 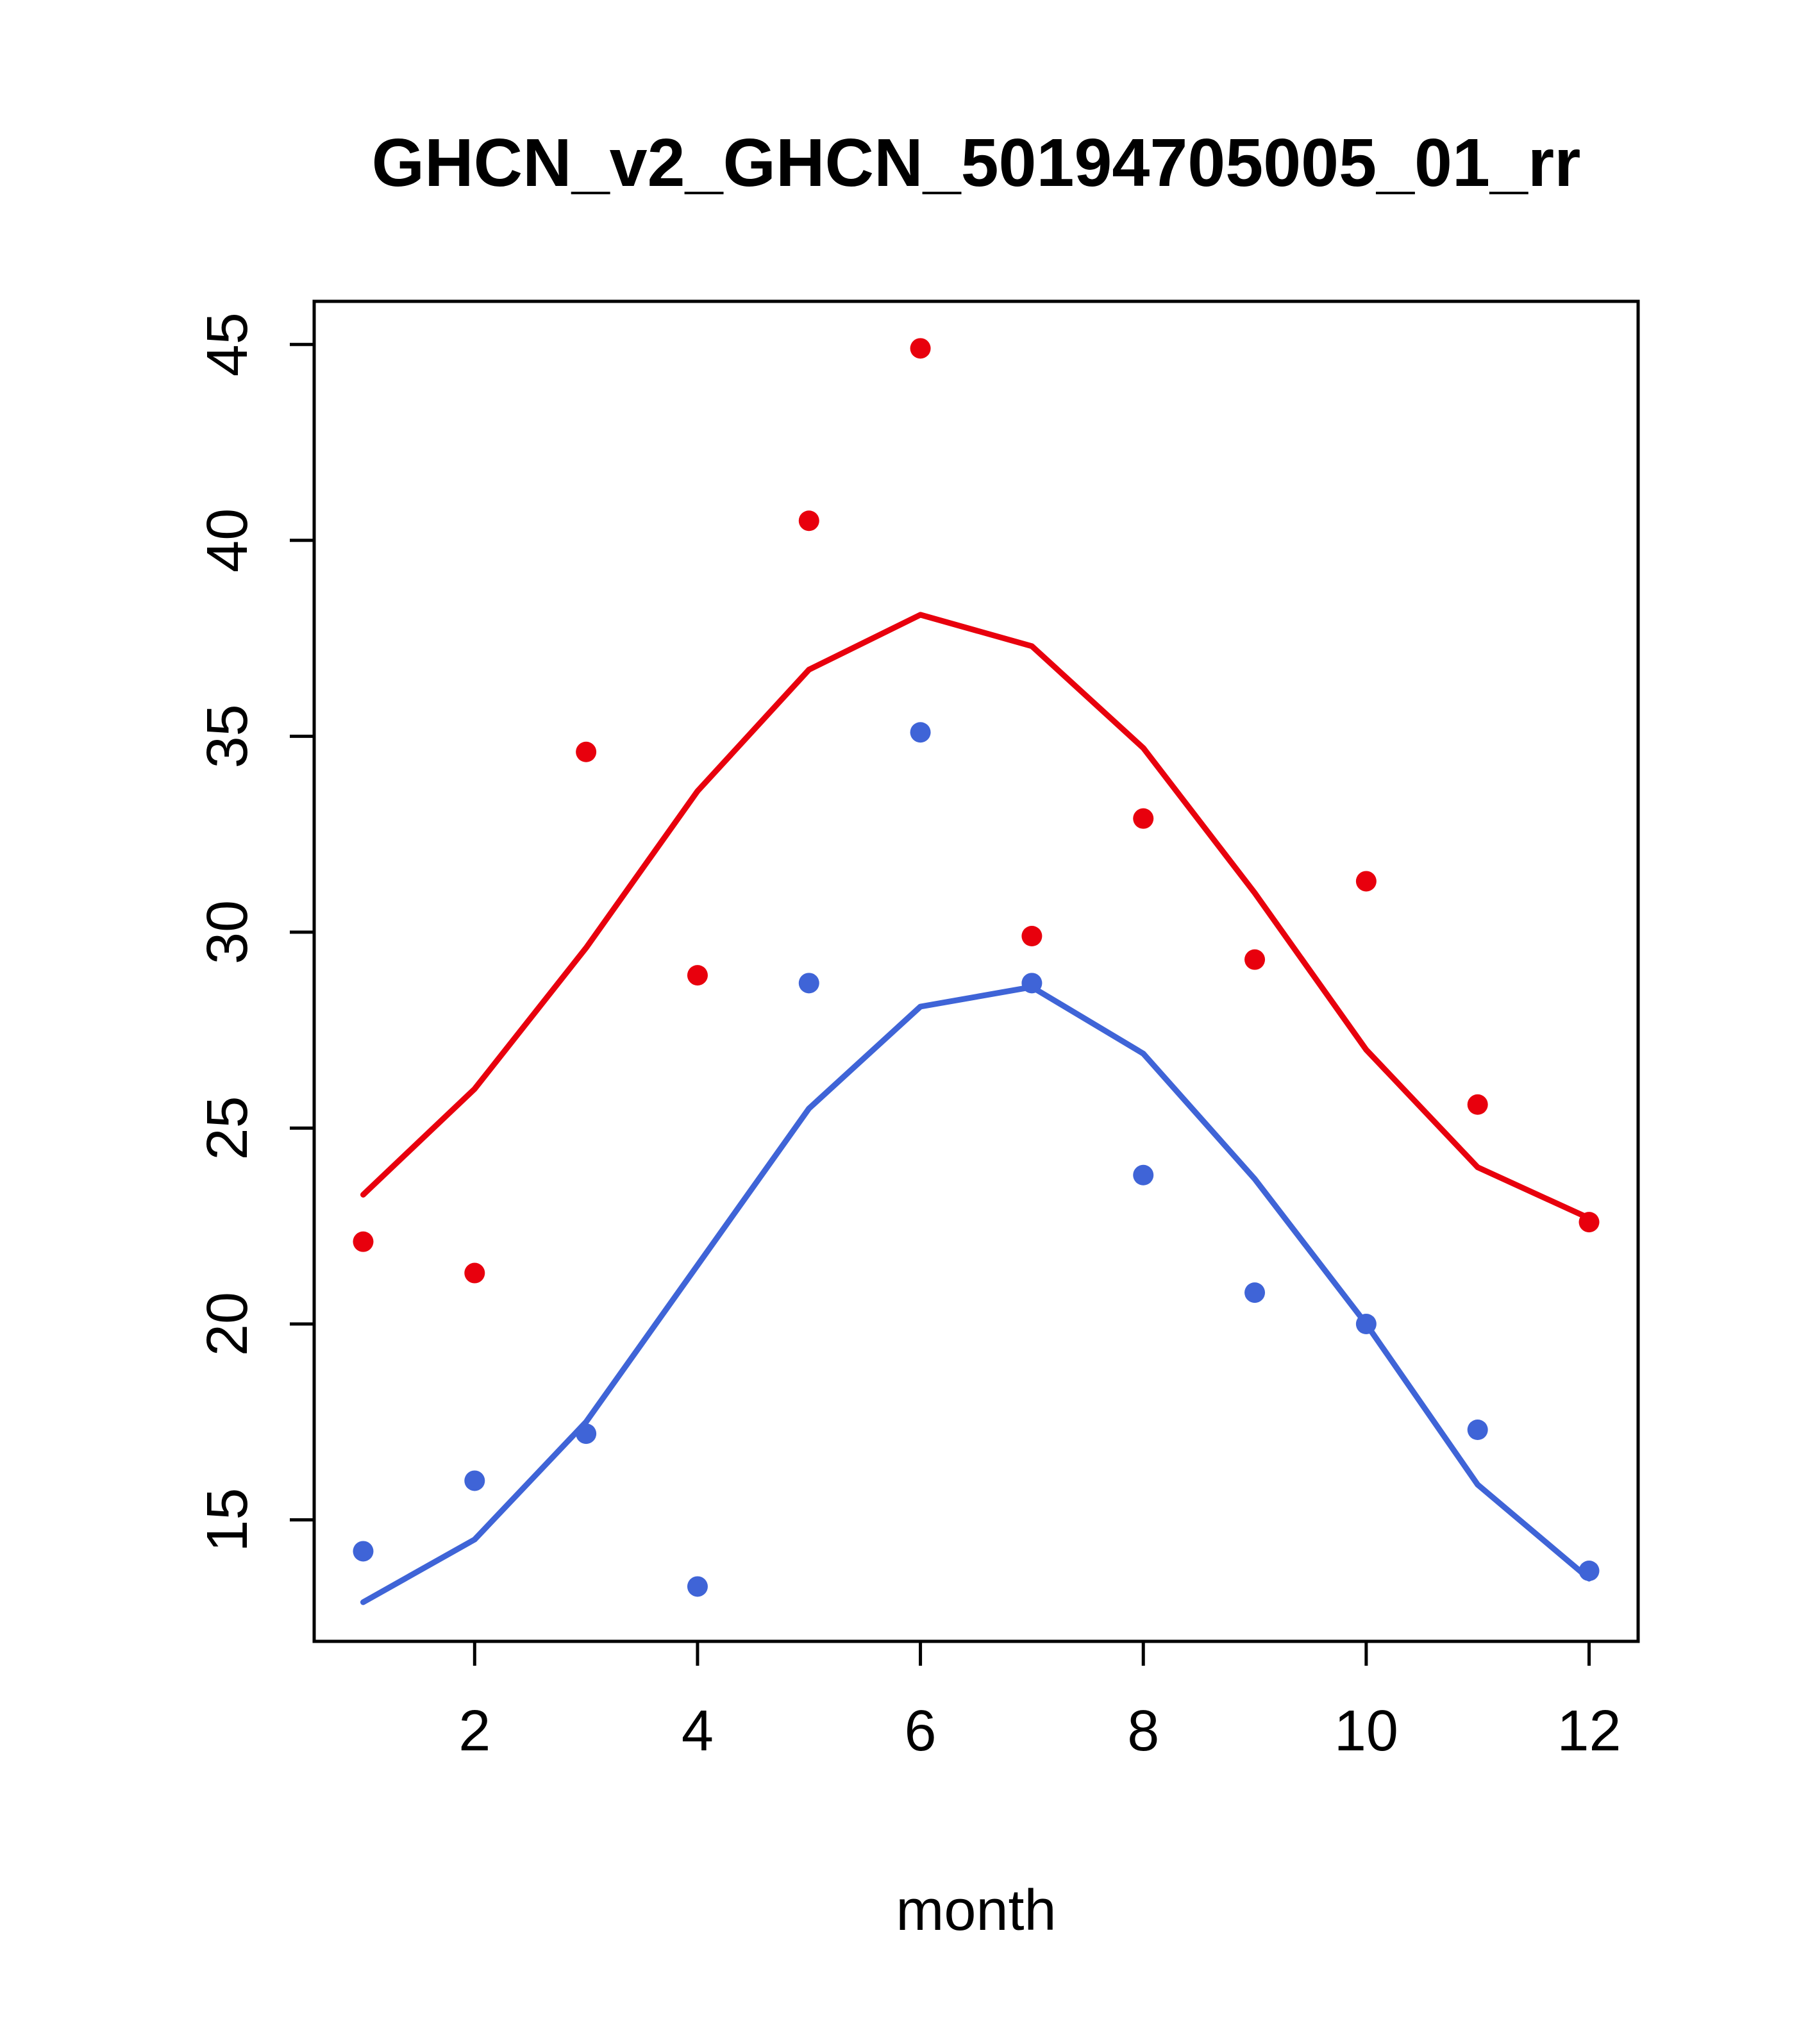 I want to click on y-tick-label: 20, so click(x=228, y=1324).